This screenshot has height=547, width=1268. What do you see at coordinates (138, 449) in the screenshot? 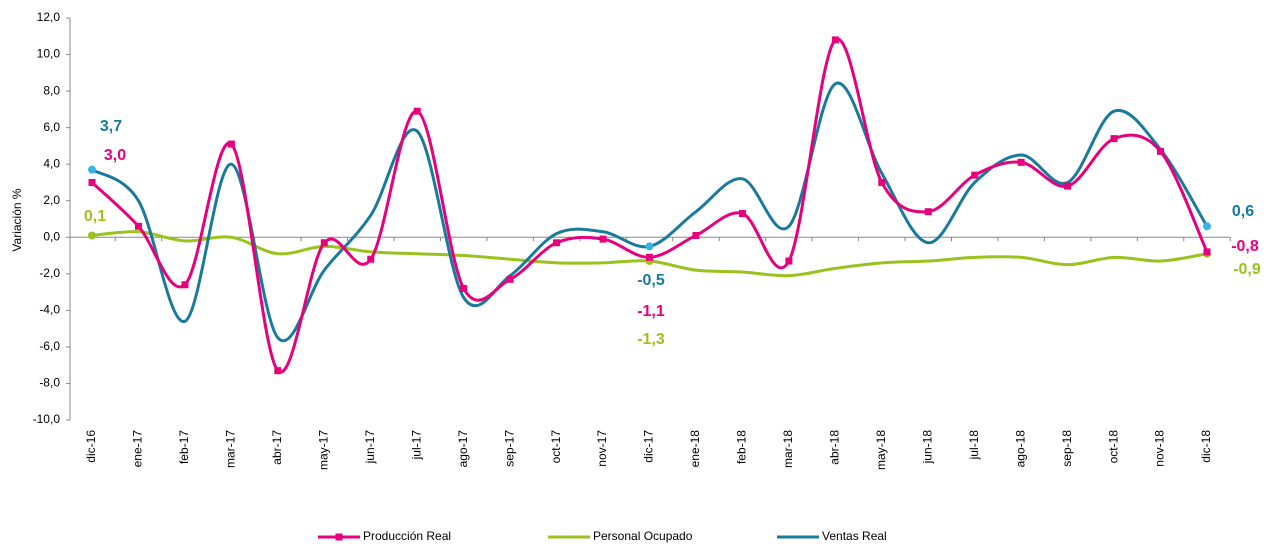
I see `x-tick-label: ene-17` at bounding box center [138, 449].